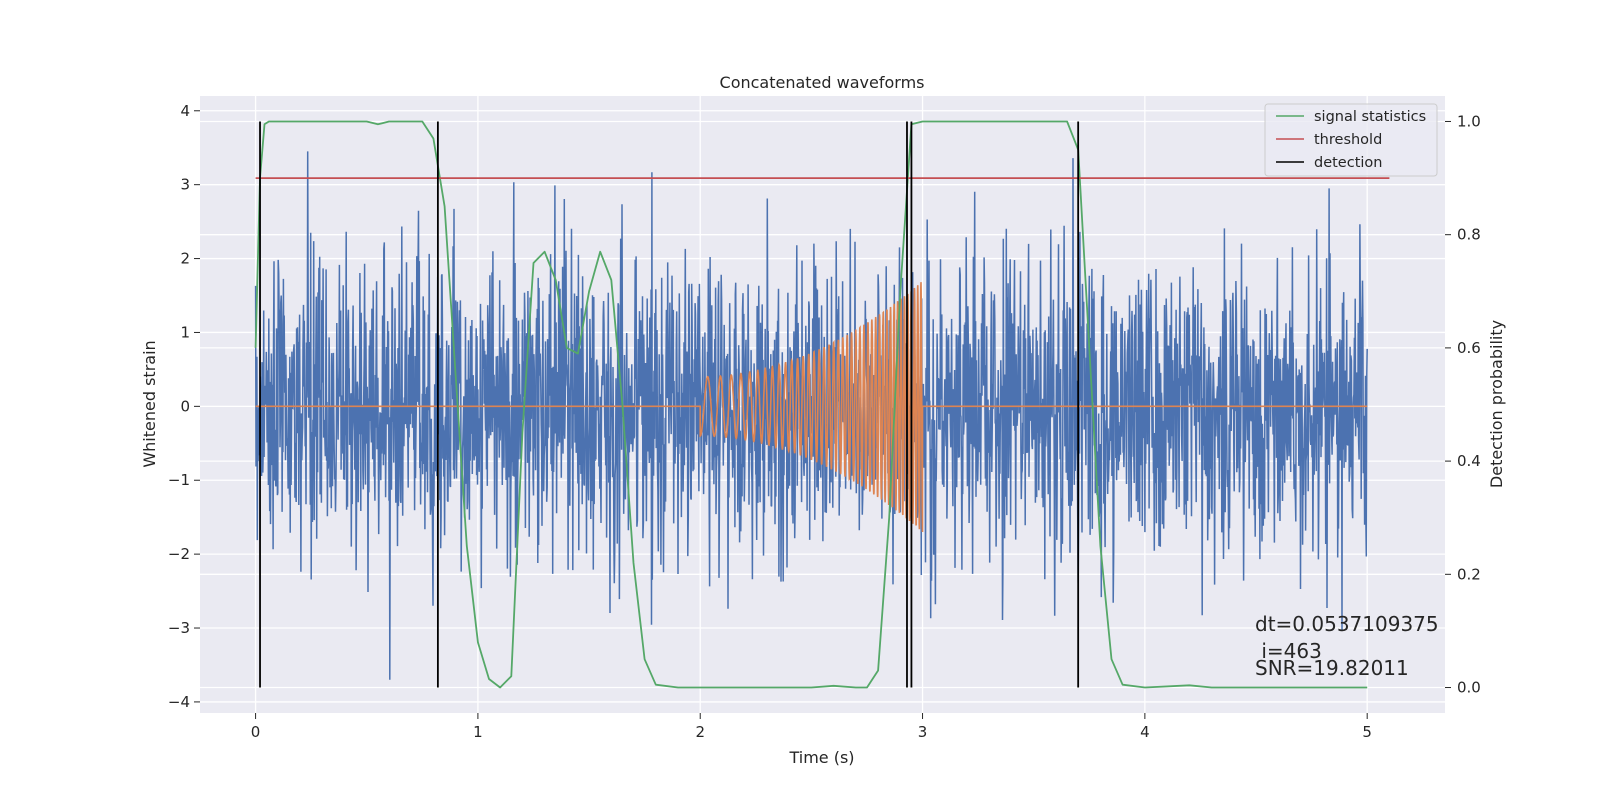  What do you see at coordinates (185, 185) in the screenshot?
I see `y-tick-label: 3` at bounding box center [185, 185].